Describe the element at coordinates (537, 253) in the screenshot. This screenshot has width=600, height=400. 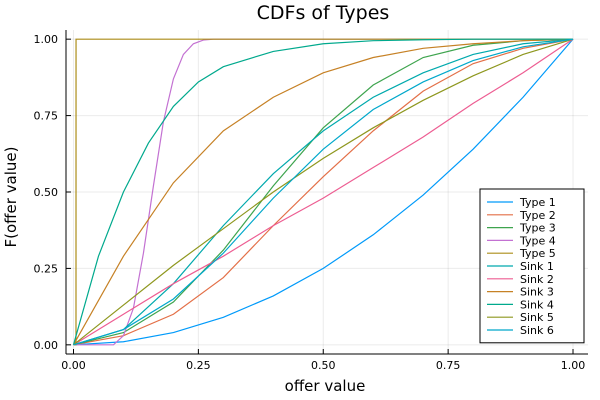
I see `legend-label-4: Type 5` at that location.